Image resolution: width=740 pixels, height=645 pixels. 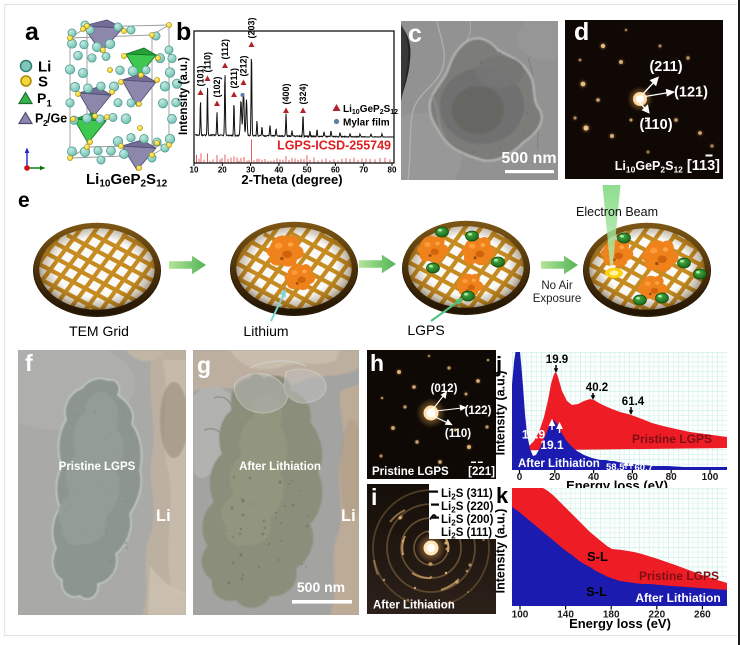 I want to click on svg-text: 14.9, so click(x=534, y=435).